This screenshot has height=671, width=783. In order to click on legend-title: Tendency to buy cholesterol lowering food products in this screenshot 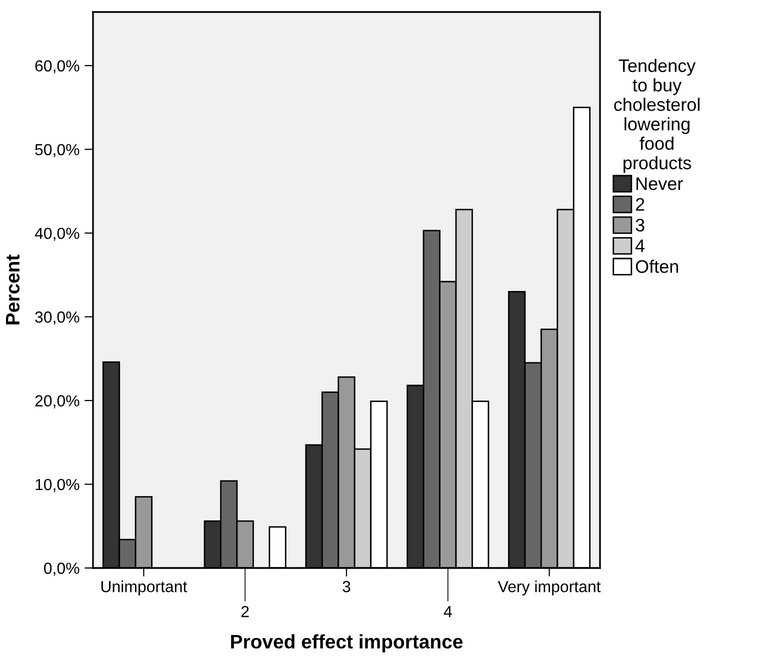, I will do `click(657, 115)`.